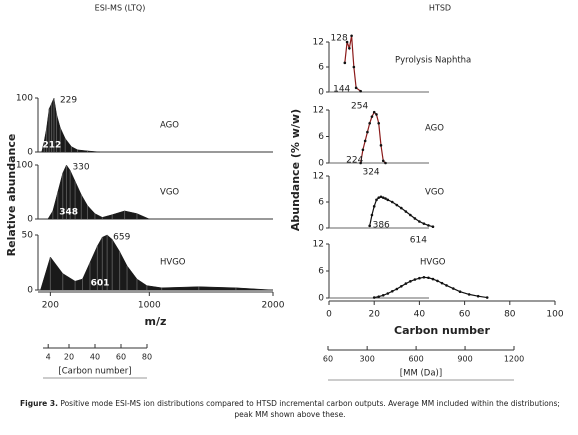  Describe the element at coordinates (329, 315) in the screenshot. I see `x-tick-label: 0` at that location.